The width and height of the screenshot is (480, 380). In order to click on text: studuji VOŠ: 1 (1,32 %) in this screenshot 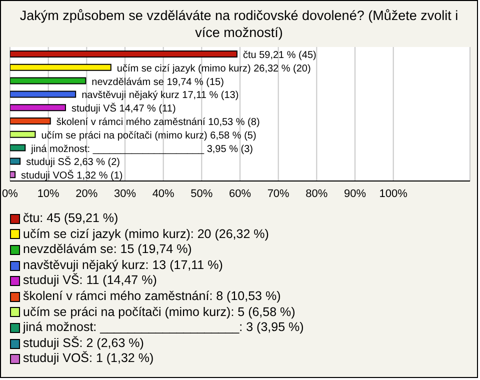, I will do `click(88, 359)`.